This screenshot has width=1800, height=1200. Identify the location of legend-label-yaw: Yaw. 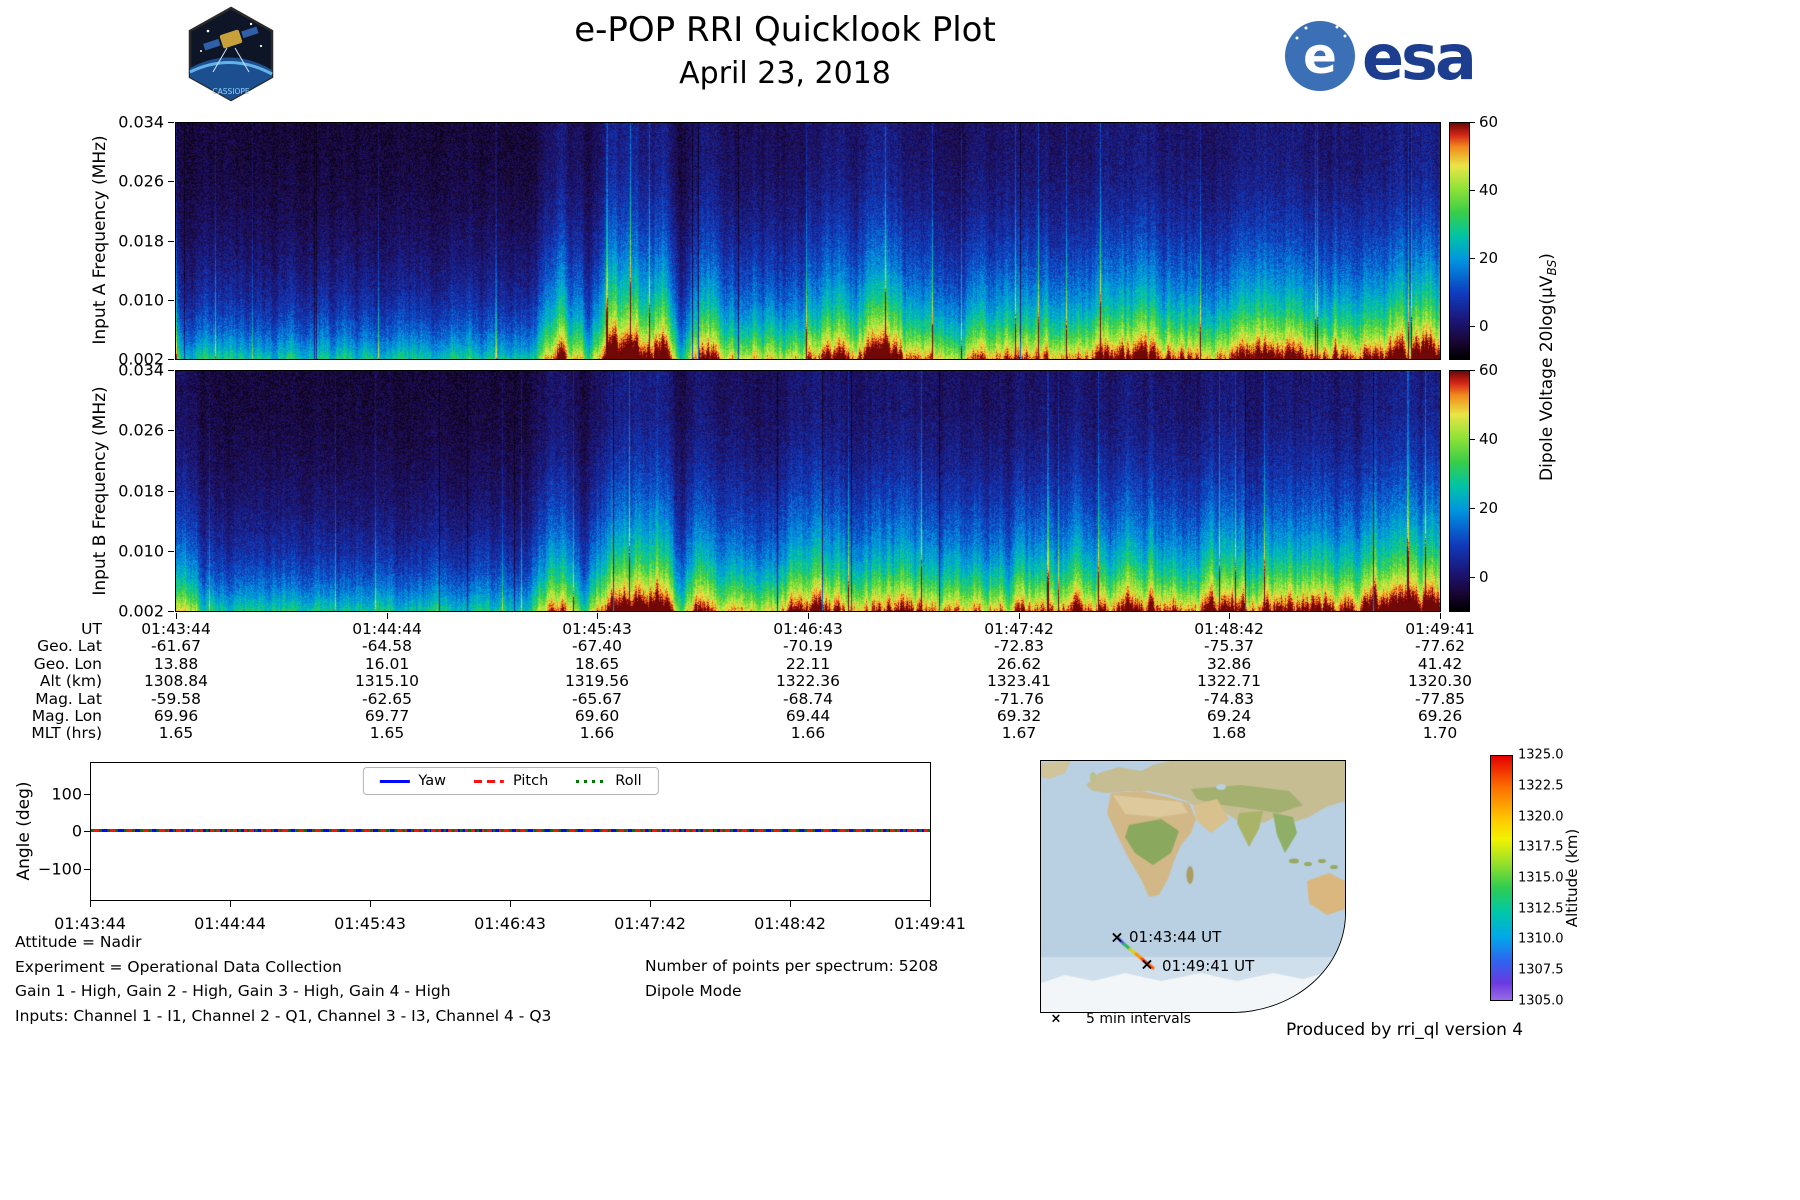
(432, 781).